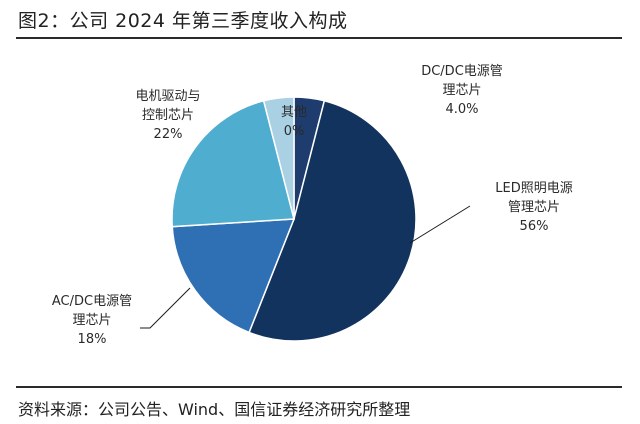 The height and width of the screenshot is (424, 640). Describe the element at coordinates (168, 134) in the screenshot. I see `slice-label-motor-percent: 22%` at that location.